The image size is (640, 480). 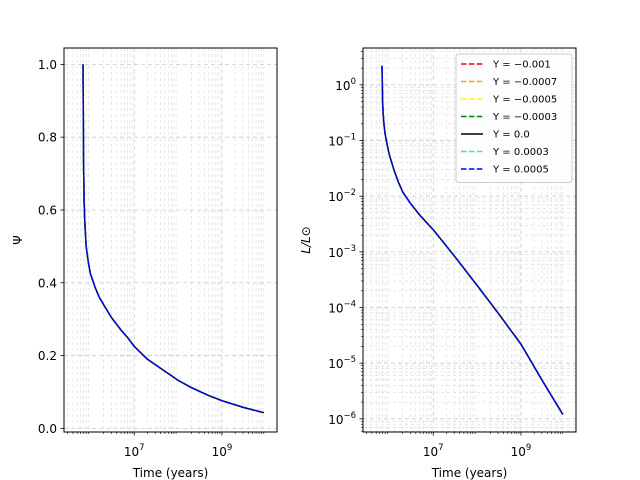 I want to click on legend-label-1: Y = −0.0007, so click(x=524, y=82).